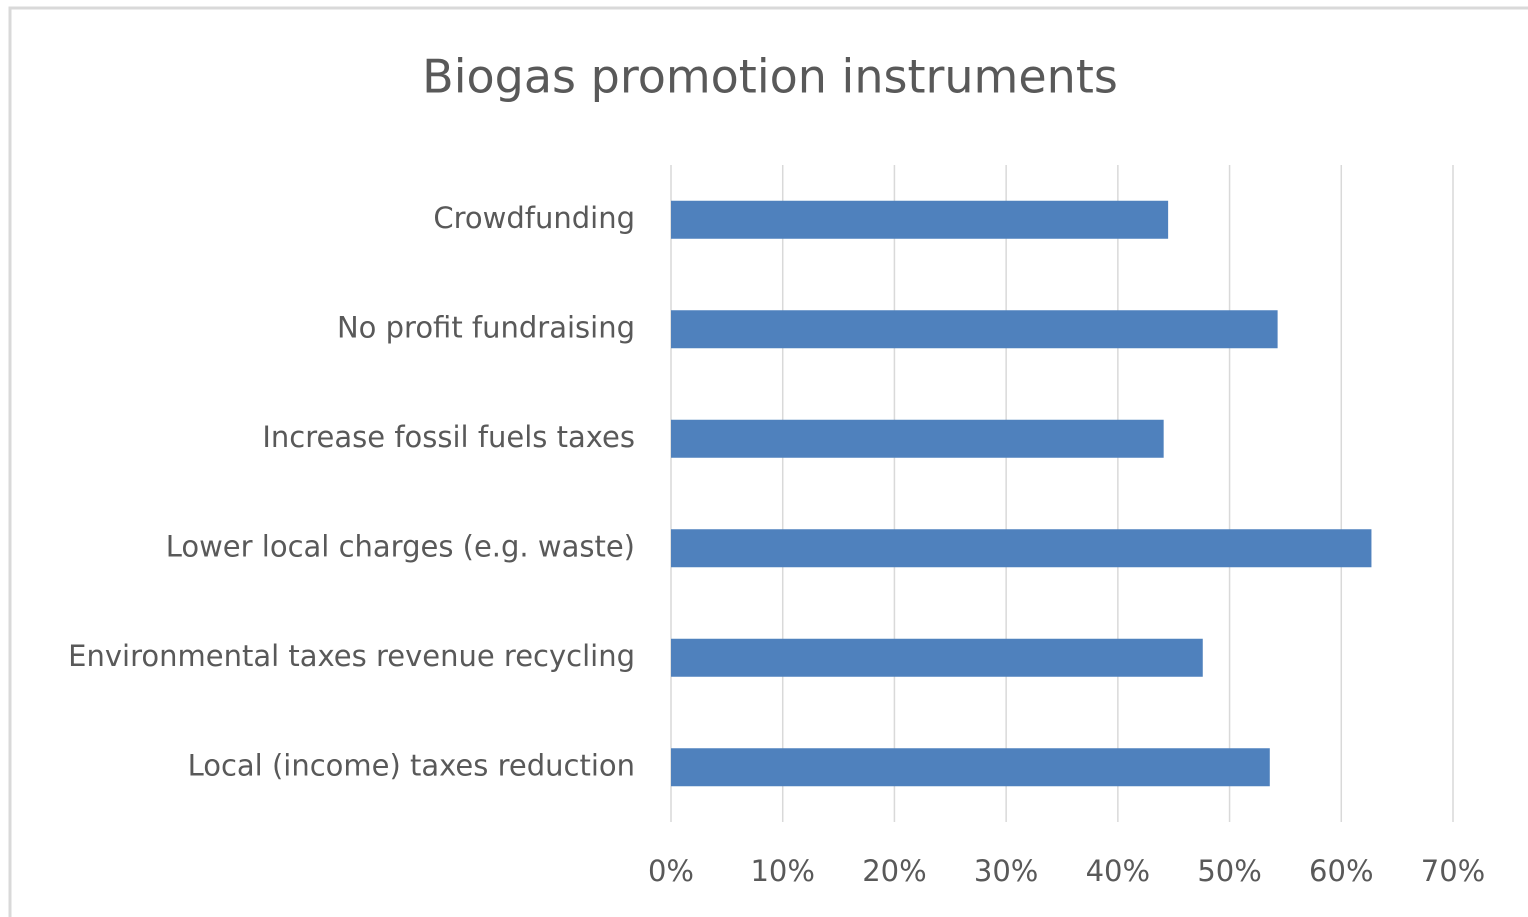 Image resolution: width=1528 pixels, height=917 pixels. What do you see at coordinates (448, 437) in the screenshot?
I see `y-tick-label: Increase fossil fuels taxes` at bounding box center [448, 437].